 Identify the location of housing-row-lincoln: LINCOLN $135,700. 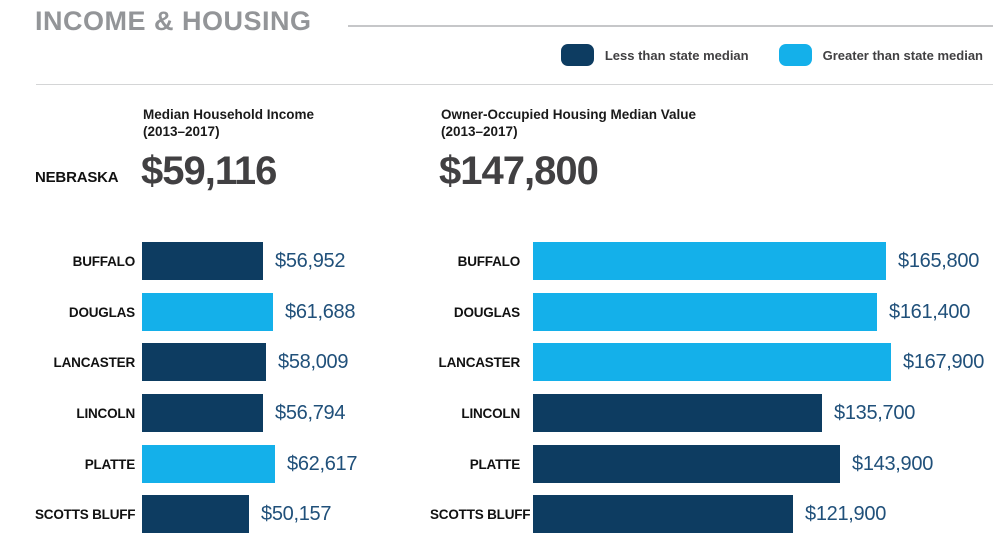
(672, 413).